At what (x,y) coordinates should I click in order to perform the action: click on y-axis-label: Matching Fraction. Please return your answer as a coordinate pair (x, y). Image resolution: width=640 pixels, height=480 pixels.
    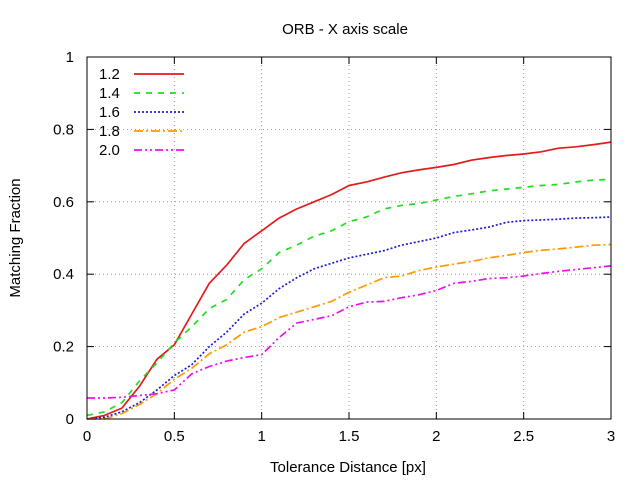
    Looking at the image, I should click on (15, 237).